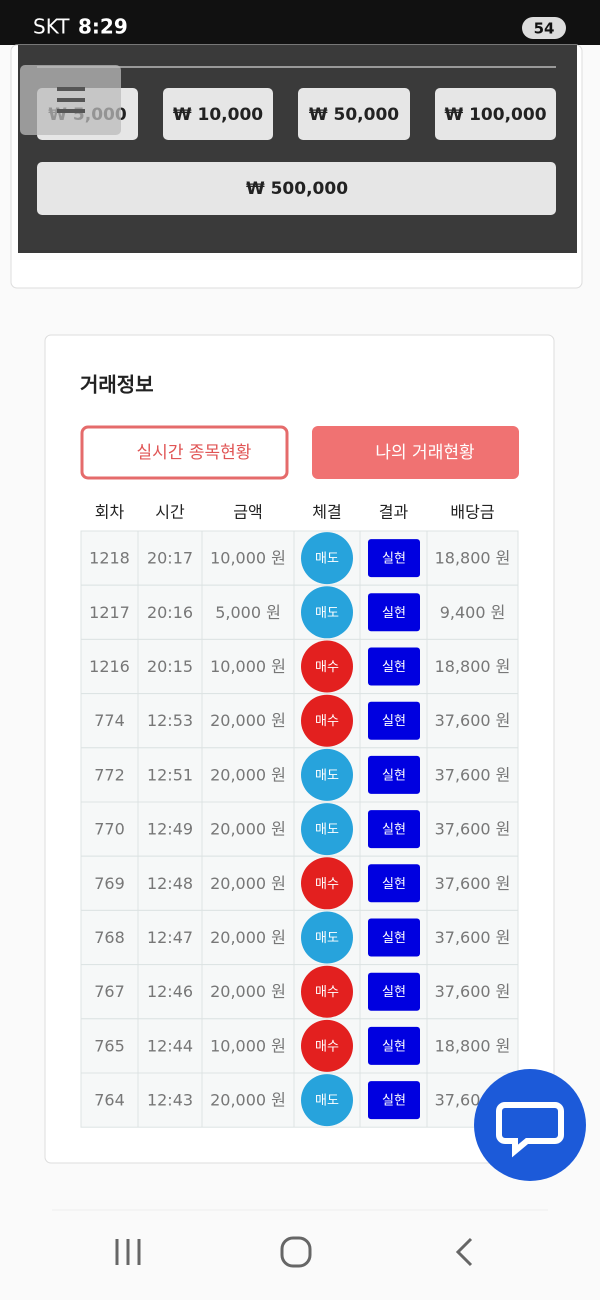 The height and width of the screenshot is (1304, 600). I want to click on amount-label: ₩ 100,000, so click(495, 115).